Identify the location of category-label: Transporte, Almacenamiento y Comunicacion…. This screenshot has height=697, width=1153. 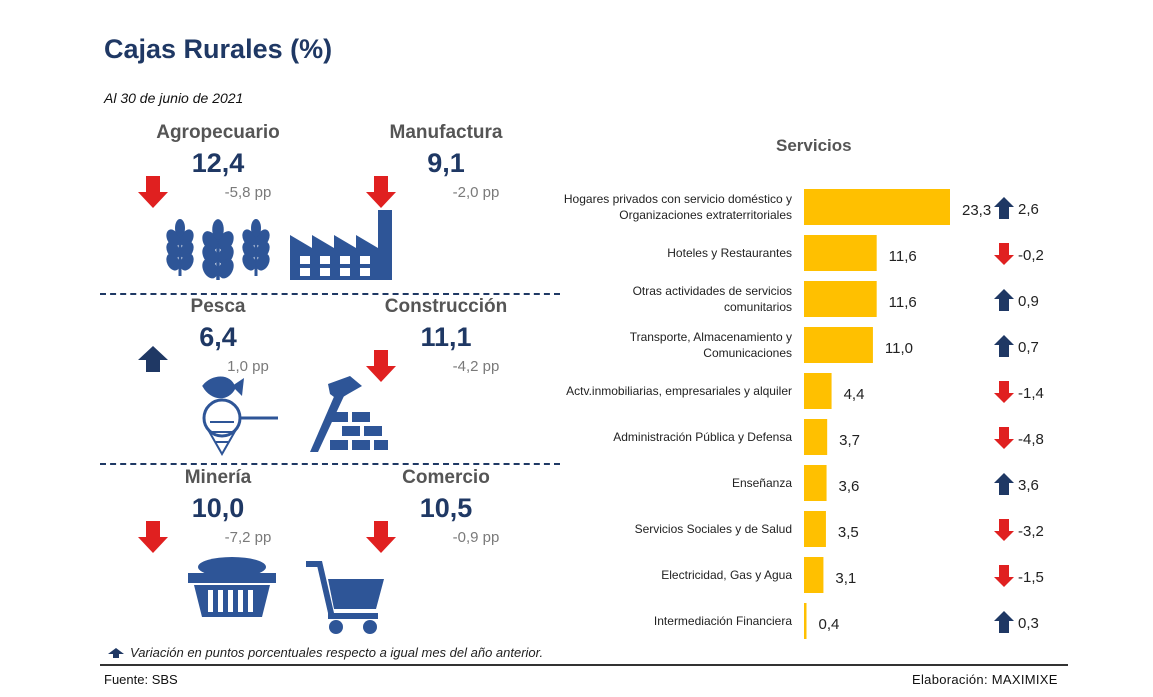
(711, 345).